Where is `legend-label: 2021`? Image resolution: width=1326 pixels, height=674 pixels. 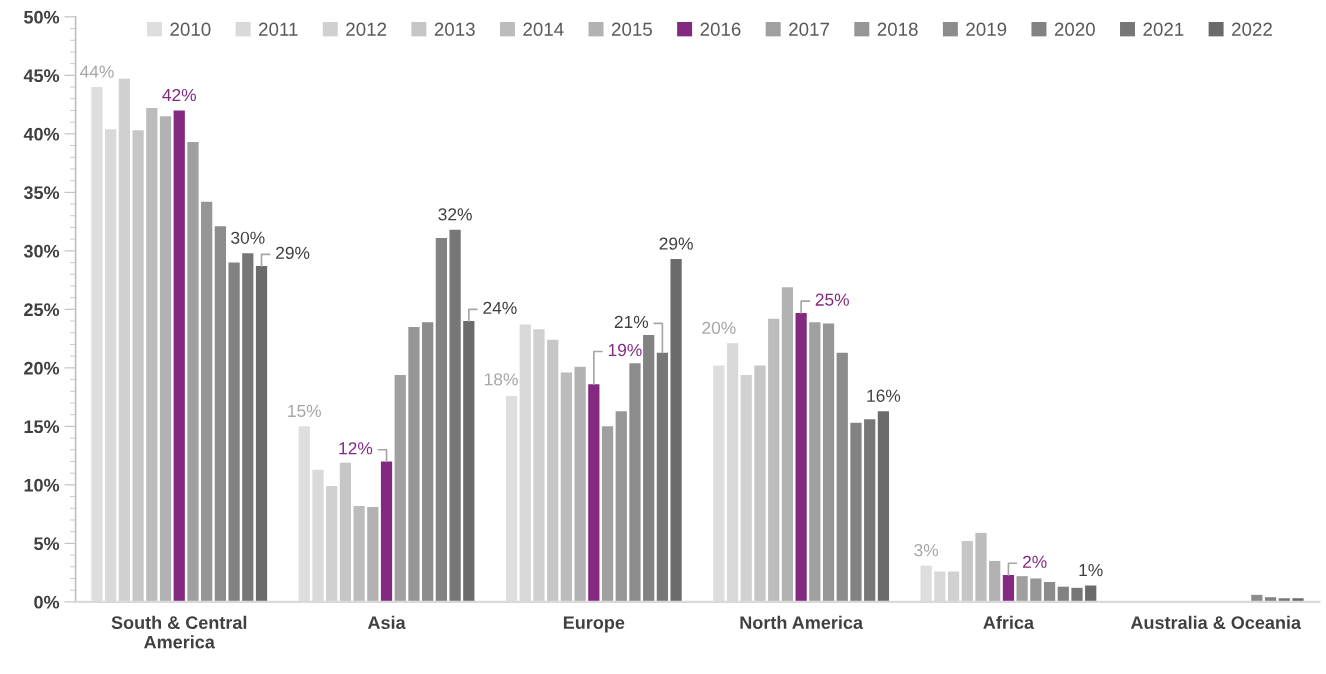
legend-label: 2021 is located at coordinates (1163, 29).